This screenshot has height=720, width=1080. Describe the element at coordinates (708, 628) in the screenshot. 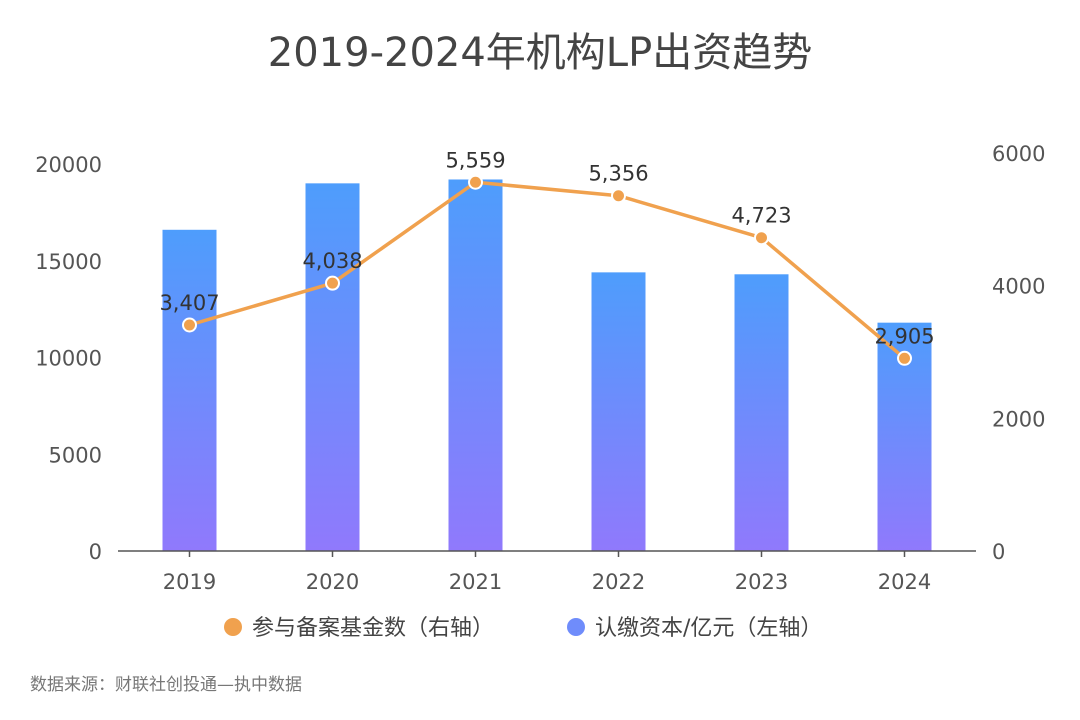

I see `legend-bar-label: 认缴资本/亿元（左轴）` at that location.